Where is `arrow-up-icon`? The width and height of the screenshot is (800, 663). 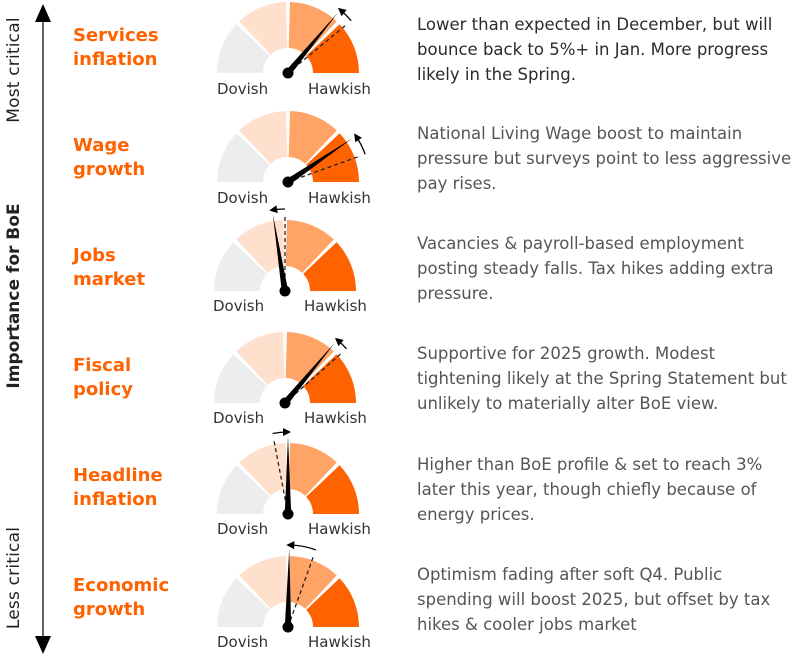
arrow-up-icon is located at coordinates (43, 13).